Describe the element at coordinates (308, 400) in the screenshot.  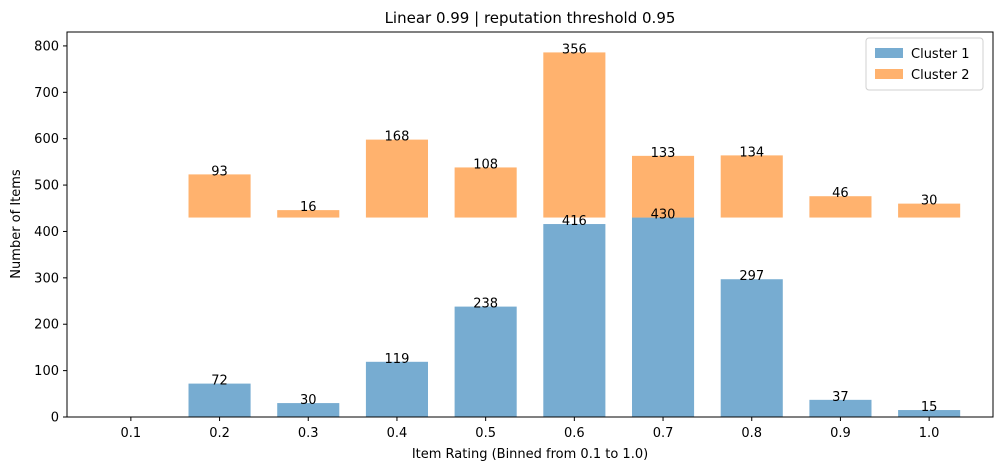
I see `data-label-cluster-1-0.3: 30` at that location.